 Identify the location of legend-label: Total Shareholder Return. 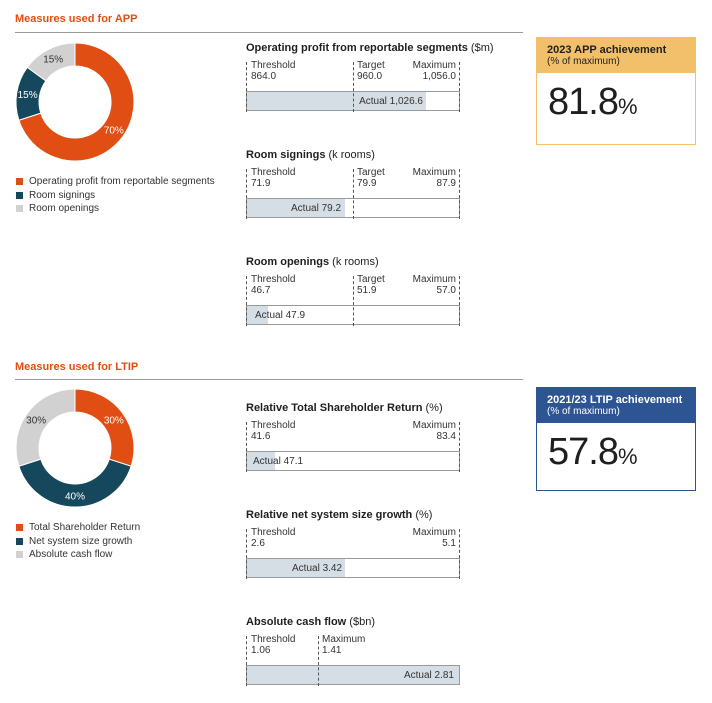
(85, 528).